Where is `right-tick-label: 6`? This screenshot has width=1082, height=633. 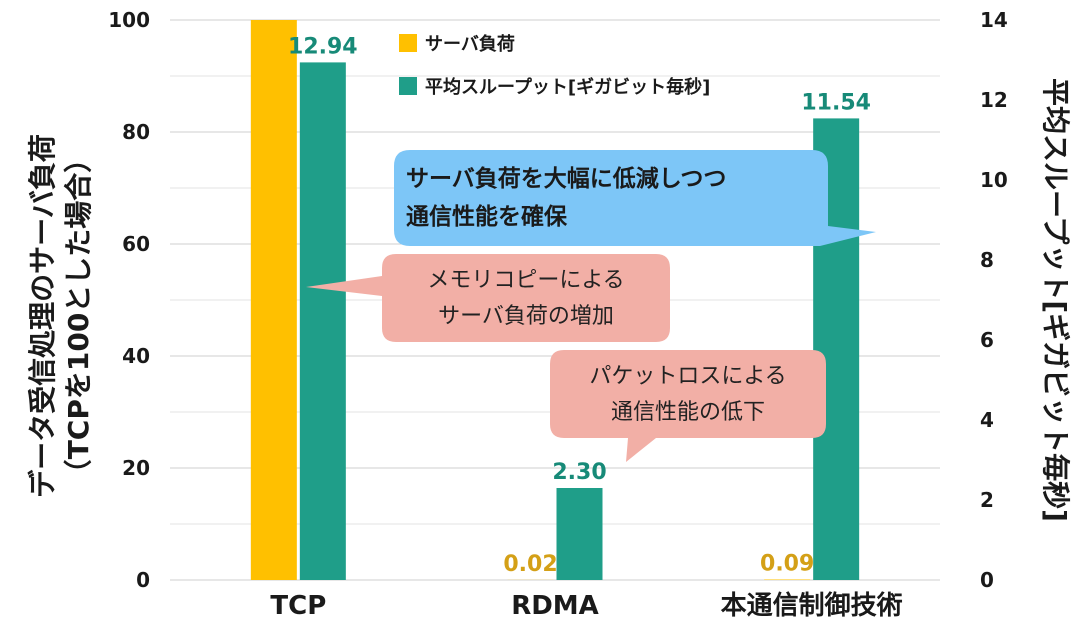
right-tick-label: 6 is located at coordinates (987, 340).